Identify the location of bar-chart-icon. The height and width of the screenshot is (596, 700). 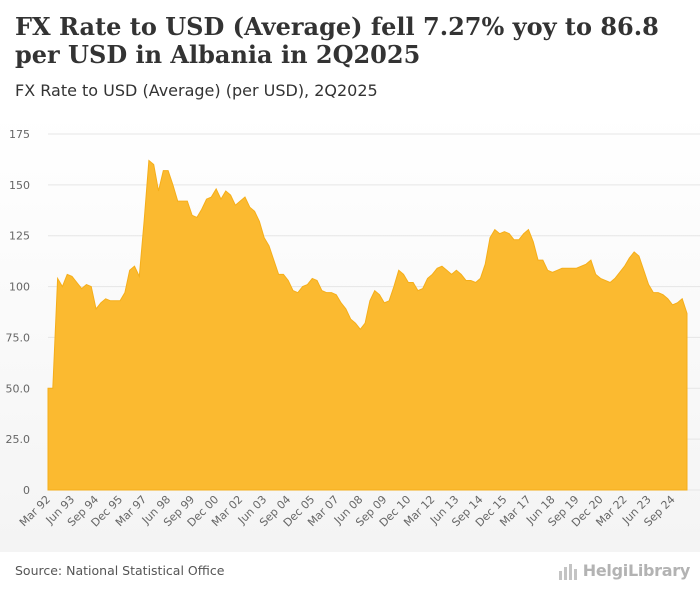
(567, 572).